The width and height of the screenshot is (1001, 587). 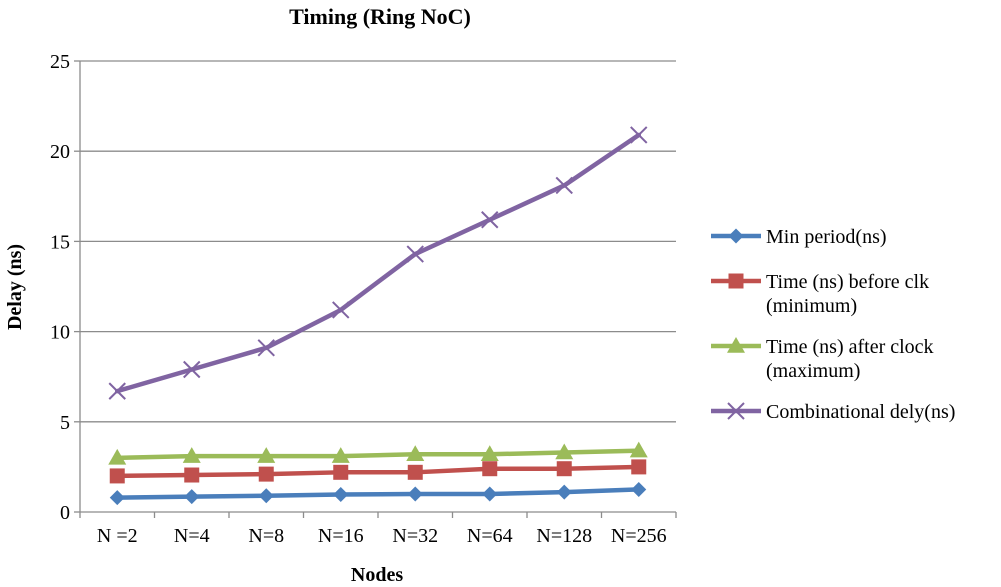 What do you see at coordinates (639, 536) in the screenshot?
I see `x-tick-label: N=256` at bounding box center [639, 536].